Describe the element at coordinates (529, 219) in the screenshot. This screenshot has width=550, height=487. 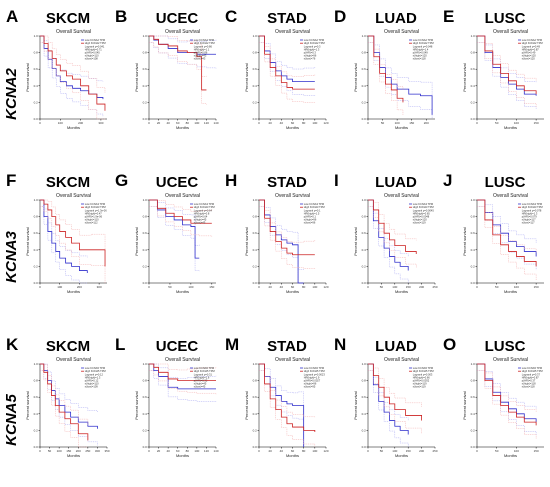
I see `stat-line: n(high)=117` at that location.